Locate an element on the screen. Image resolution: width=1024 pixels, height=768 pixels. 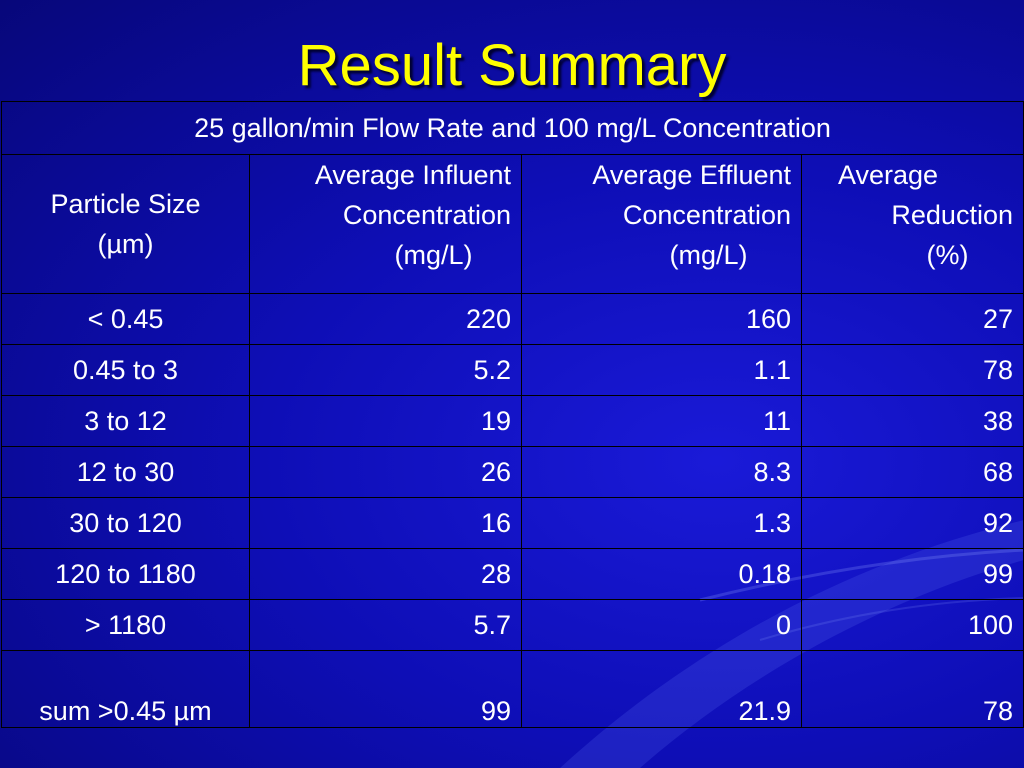
cell-reduction: 27 is located at coordinates (912, 319).